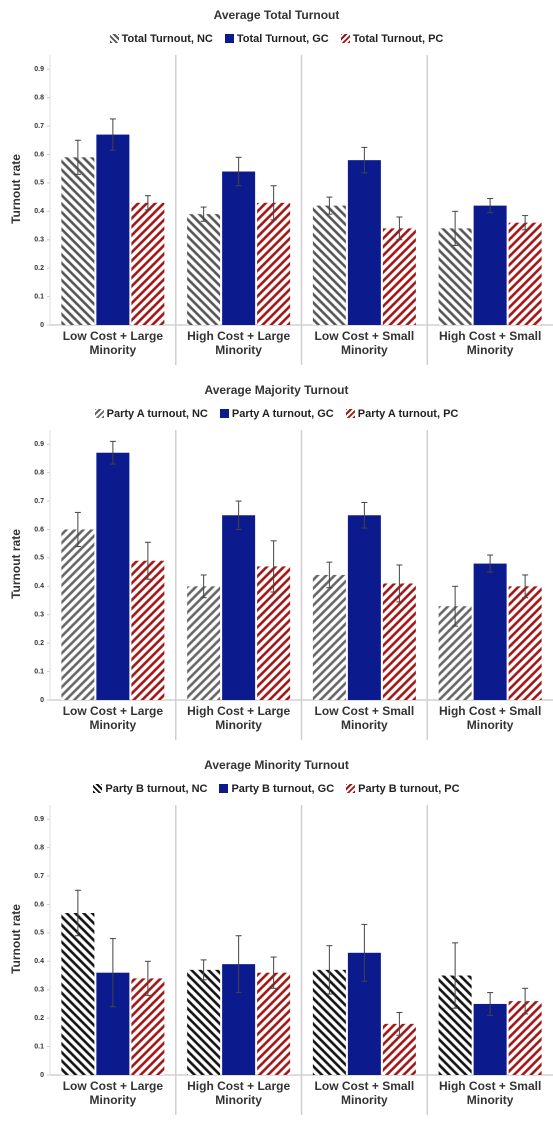 This screenshot has width=553, height=1125. I want to click on chart-title: Average Total Turnout, so click(276, 15).